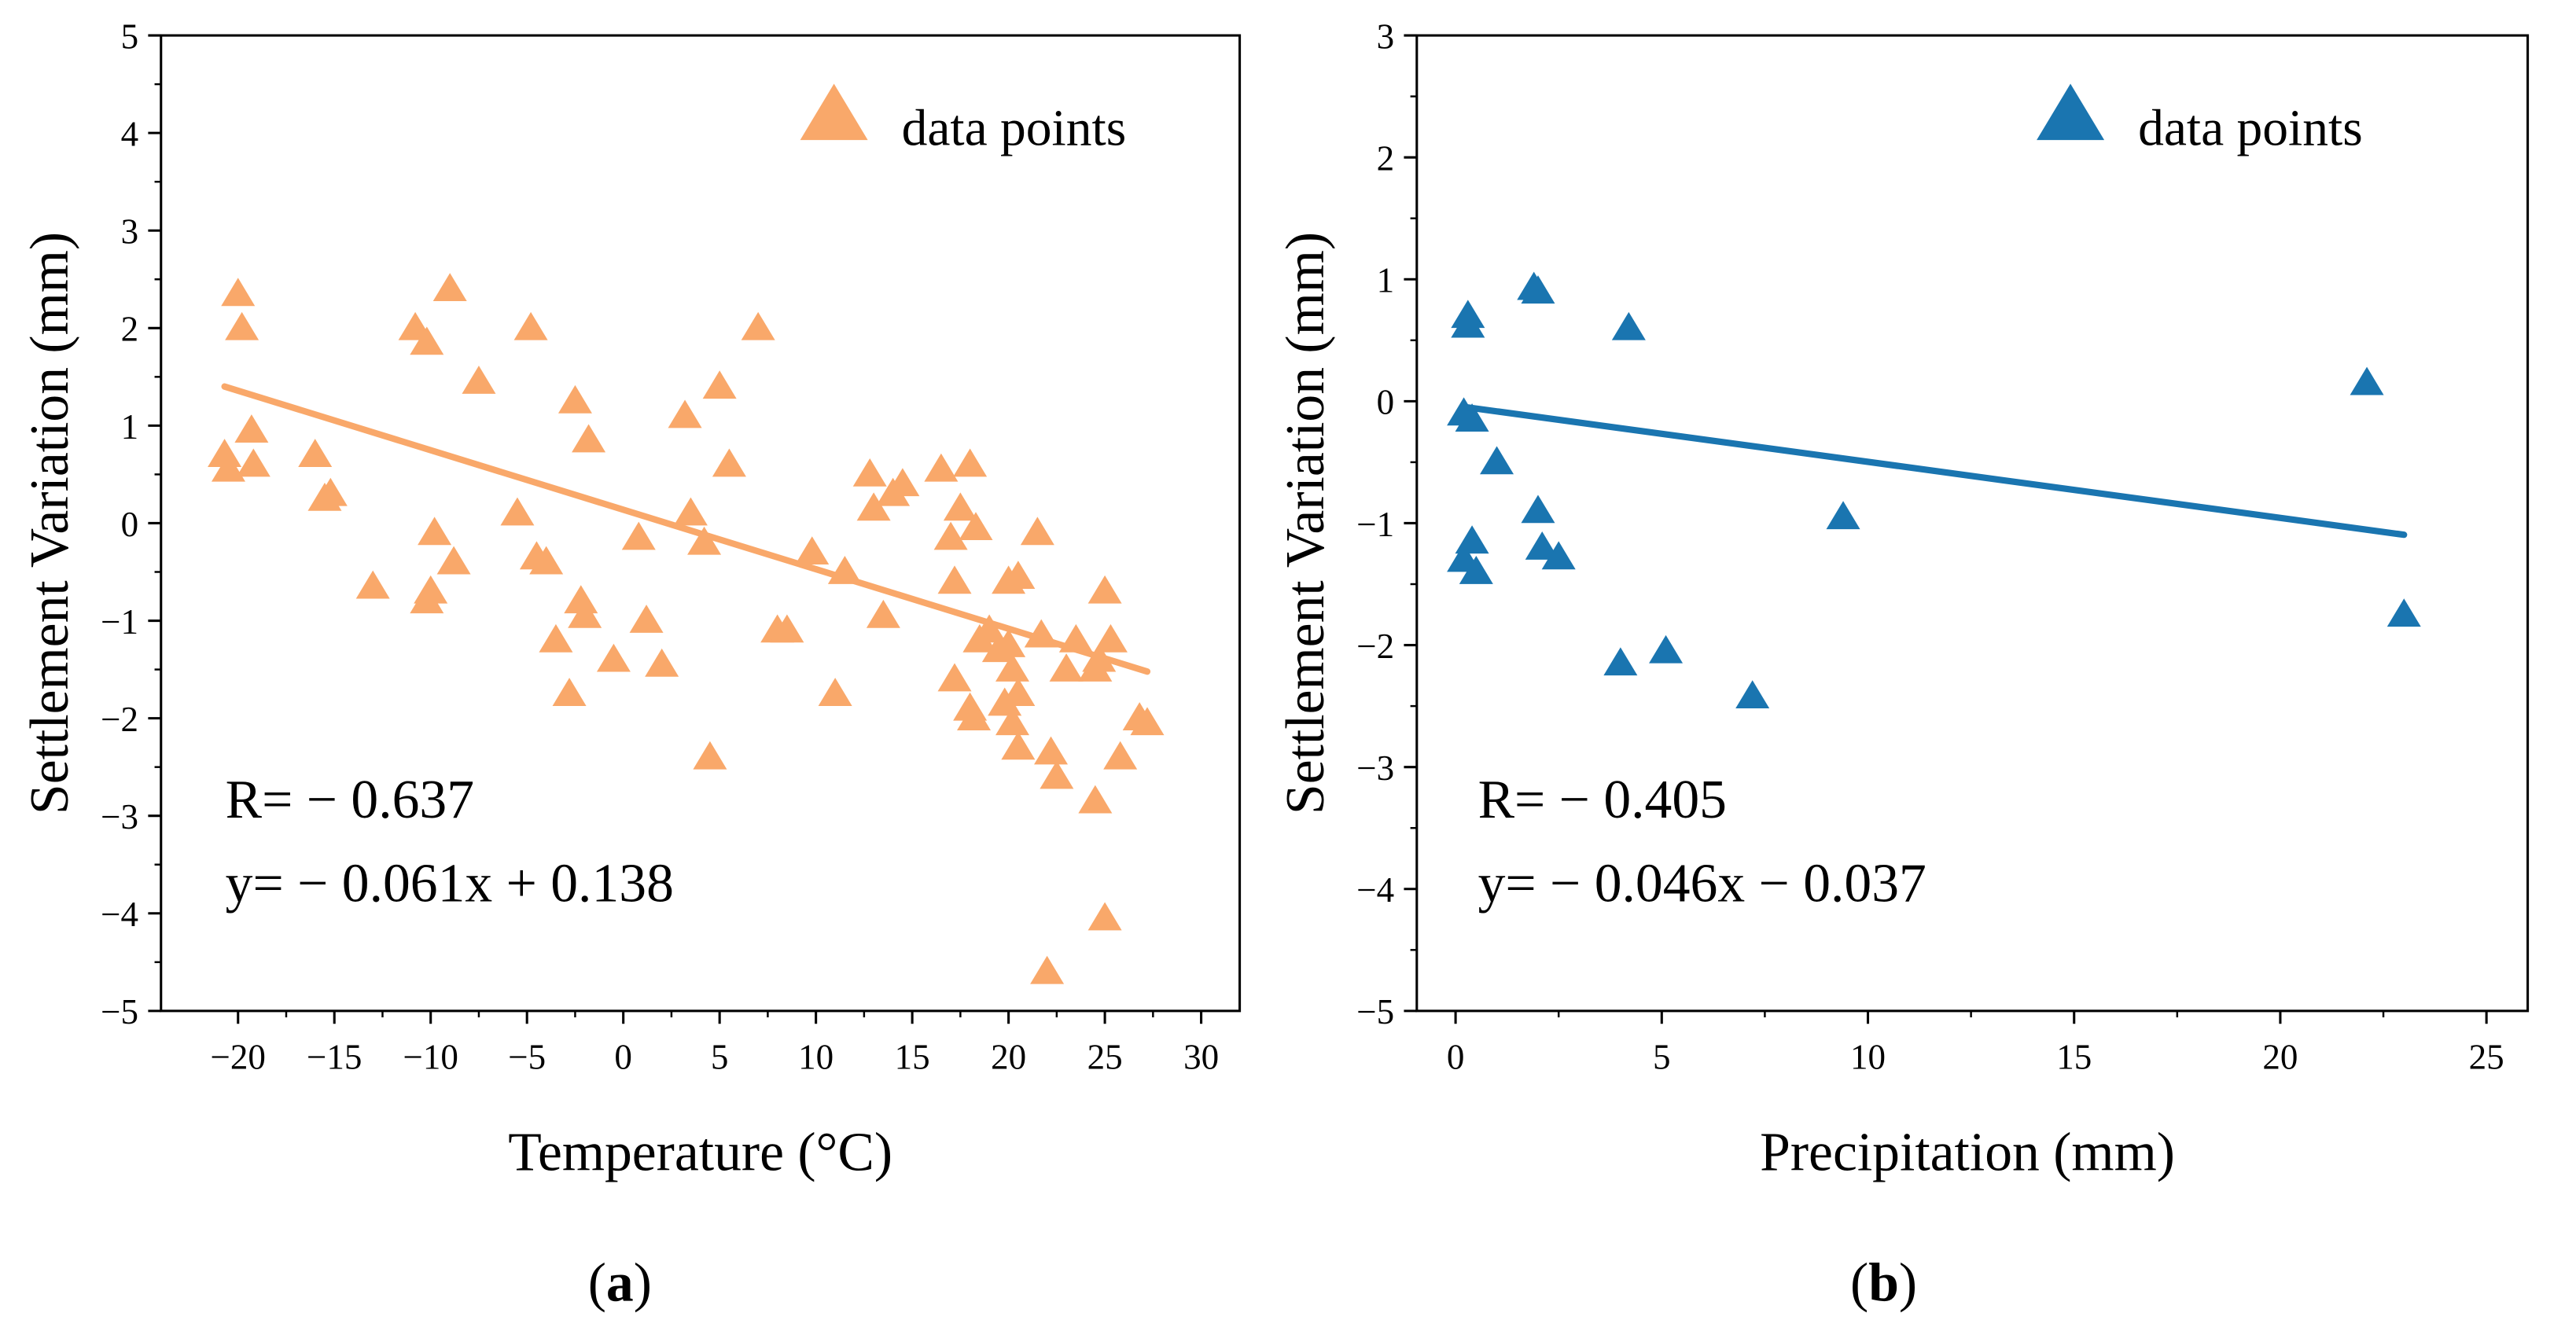 Image resolution: width=2576 pixels, height=1320 pixels. What do you see at coordinates (1375, 1011) in the screenshot?
I see `y-tick-label: −5` at bounding box center [1375, 1011].